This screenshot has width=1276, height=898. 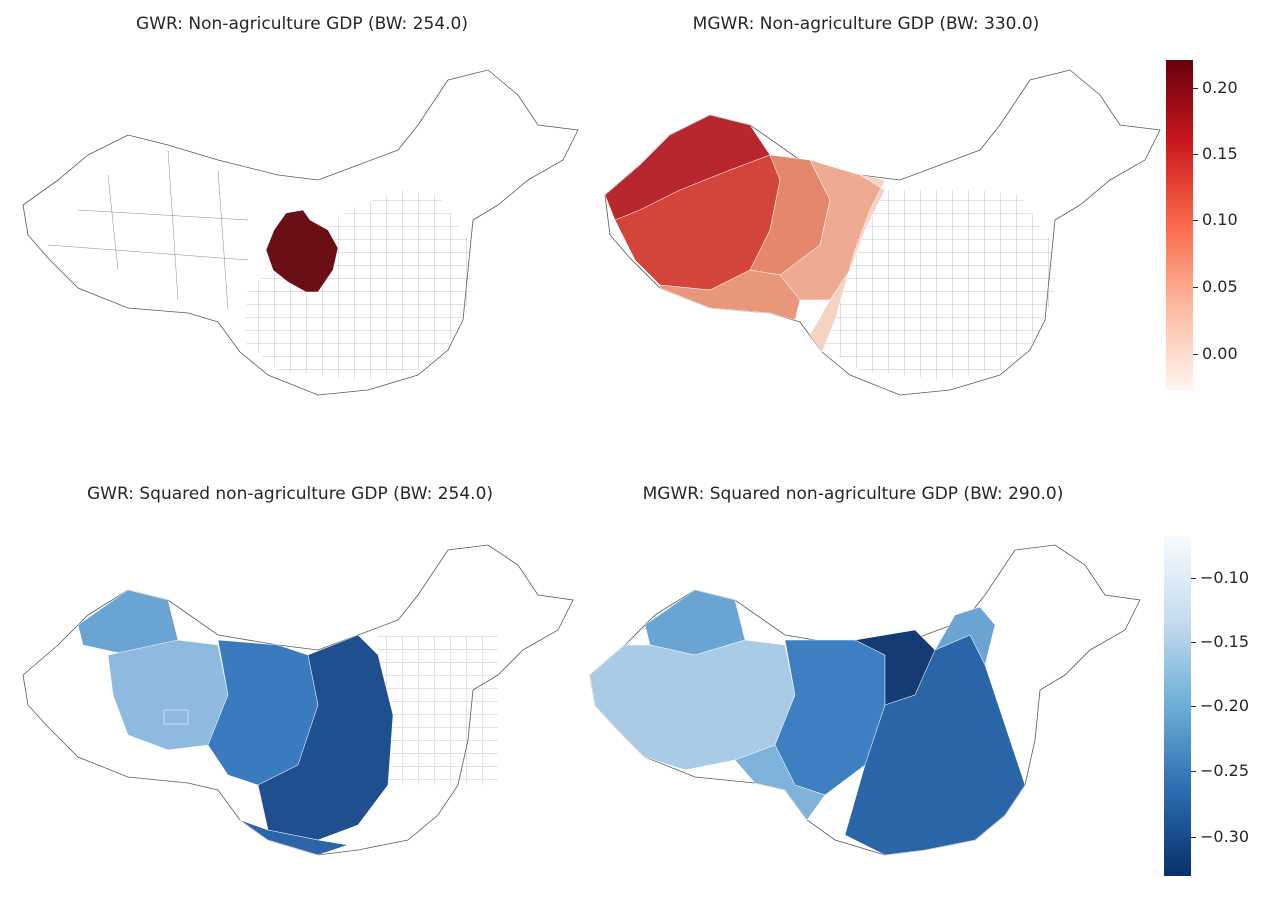 What do you see at coordinates (325, 737) in the screenshot?
I see `region-east` at bounding box center [325, 737].